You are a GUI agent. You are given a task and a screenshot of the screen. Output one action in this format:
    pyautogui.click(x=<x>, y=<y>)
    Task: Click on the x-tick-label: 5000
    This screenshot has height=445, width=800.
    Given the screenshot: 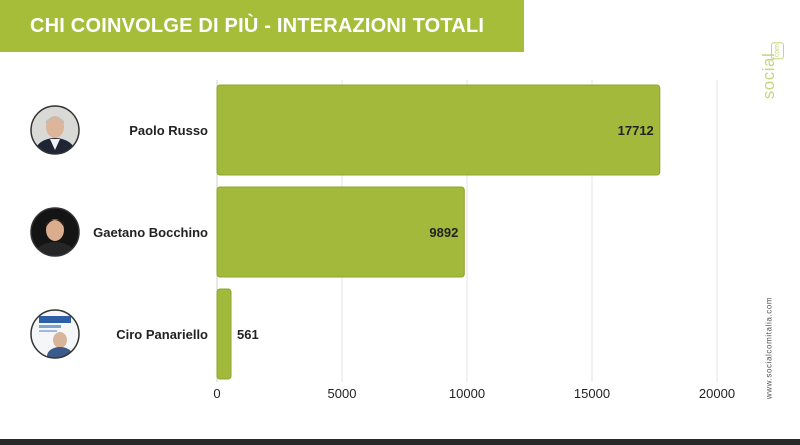 What is the action you would take?
    pyautogui.click(x=342, y=393)
    